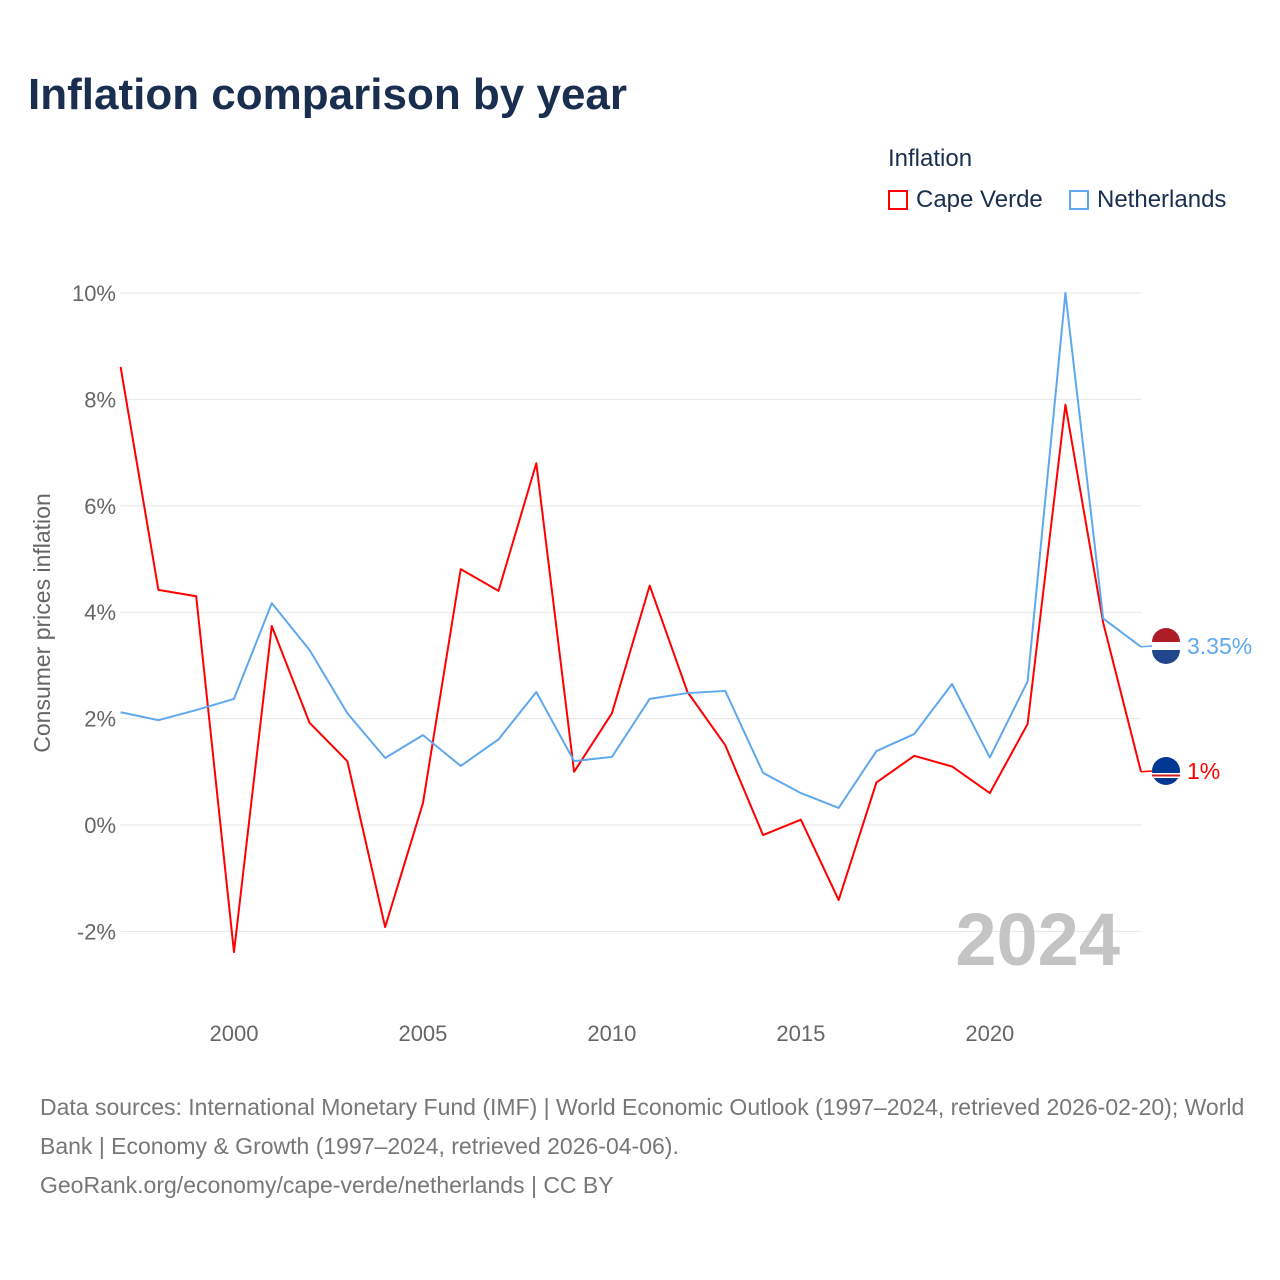  Describe the element at coordinates (100, 612) in the screenshot. I see `y-tick-label: 4%` at that location.